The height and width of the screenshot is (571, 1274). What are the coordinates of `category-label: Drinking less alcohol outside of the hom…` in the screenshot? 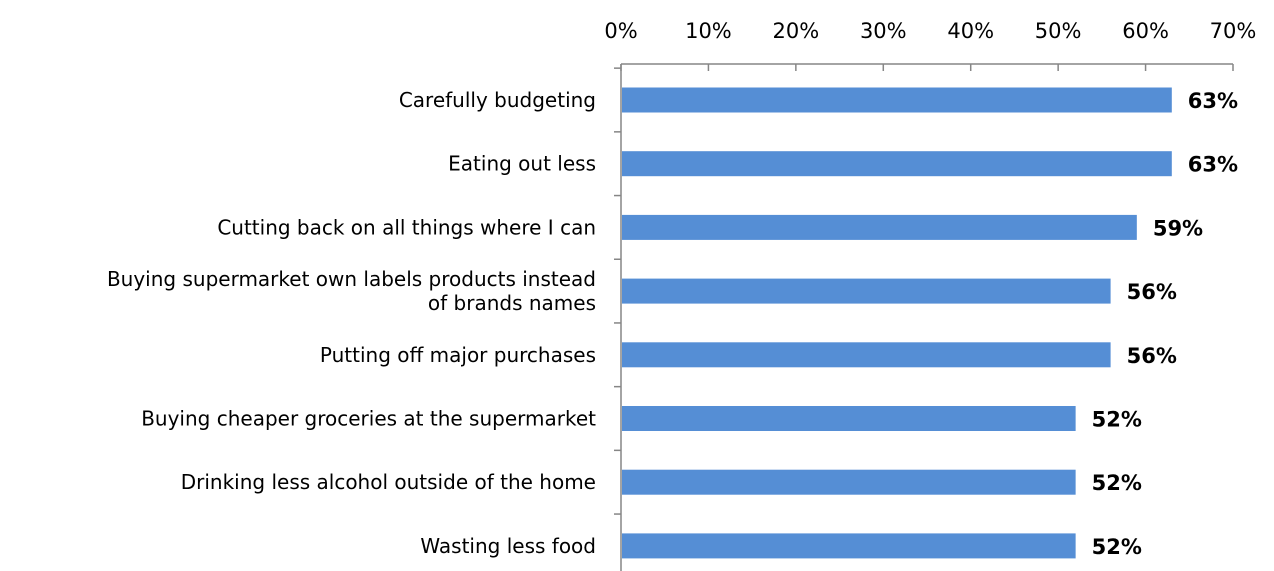 It's located at (388, 482).